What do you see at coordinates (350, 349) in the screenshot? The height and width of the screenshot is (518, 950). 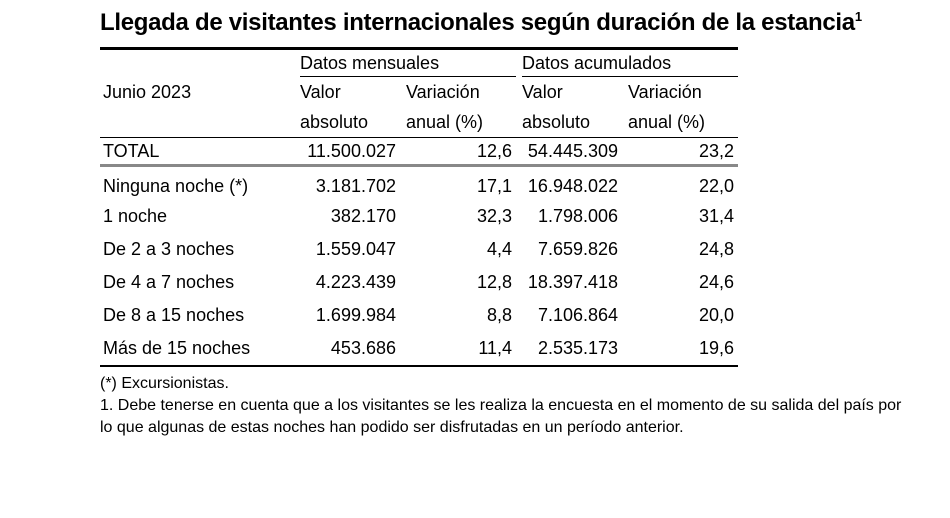 I see `cell-monthly-abs: 453.686` at bounding box center [350, 349].